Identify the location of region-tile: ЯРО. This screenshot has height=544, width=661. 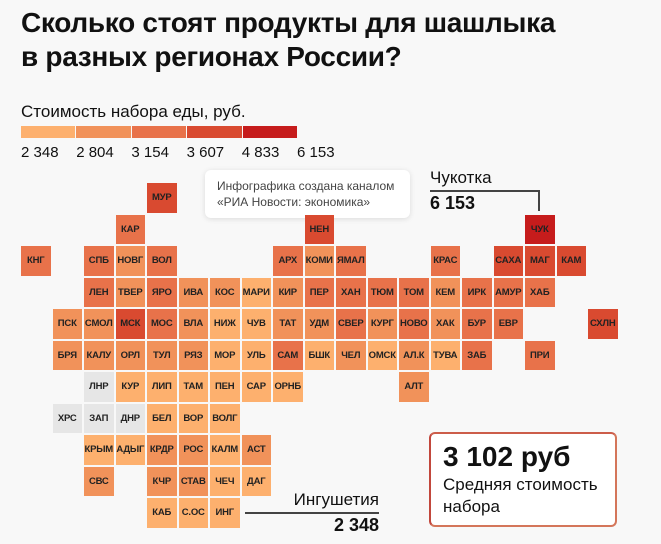
(162, 292).